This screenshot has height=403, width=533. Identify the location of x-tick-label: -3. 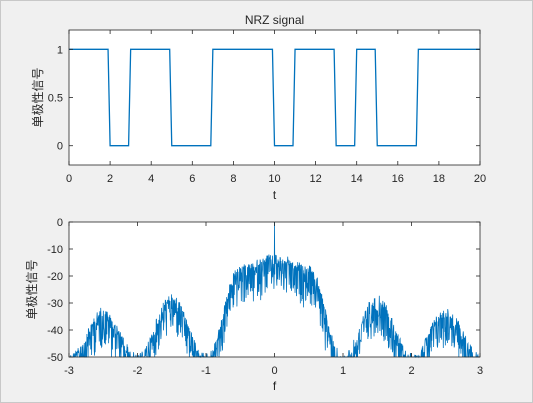
(69, 371).